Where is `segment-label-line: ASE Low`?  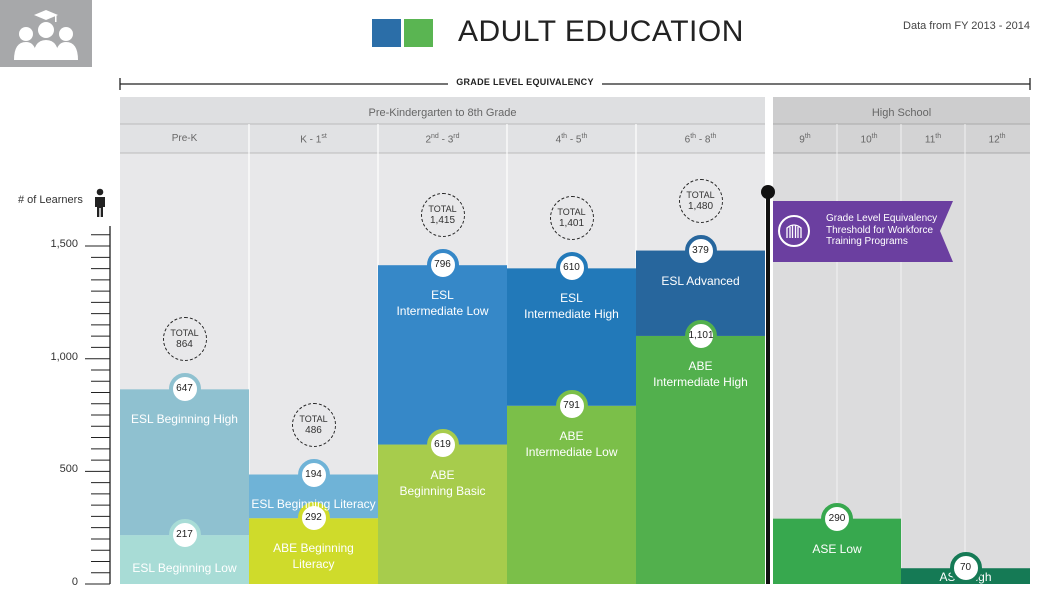
segment-label-line: ASE Low is located at coordinates (837, 548).